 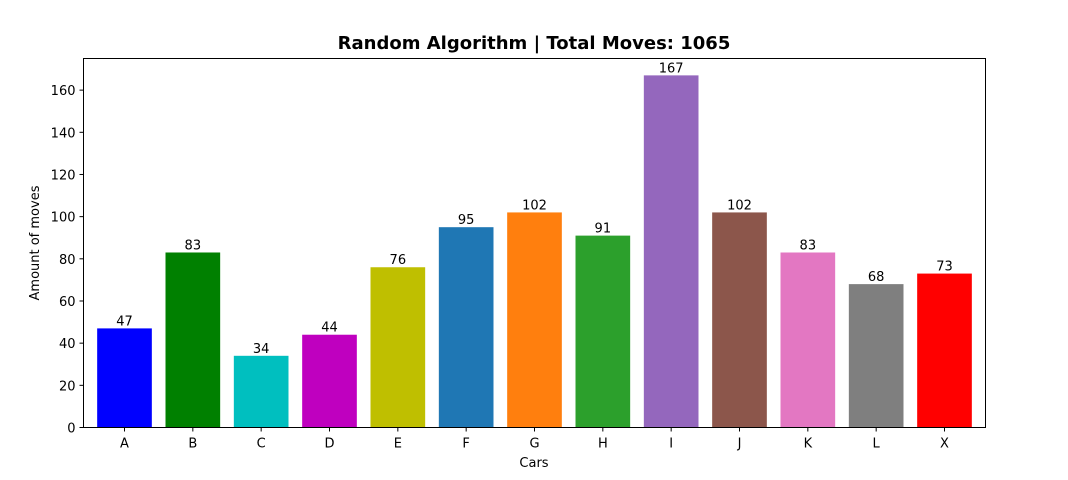 I want to click on x-tick-label-L: L, so click(x=877, y=444).